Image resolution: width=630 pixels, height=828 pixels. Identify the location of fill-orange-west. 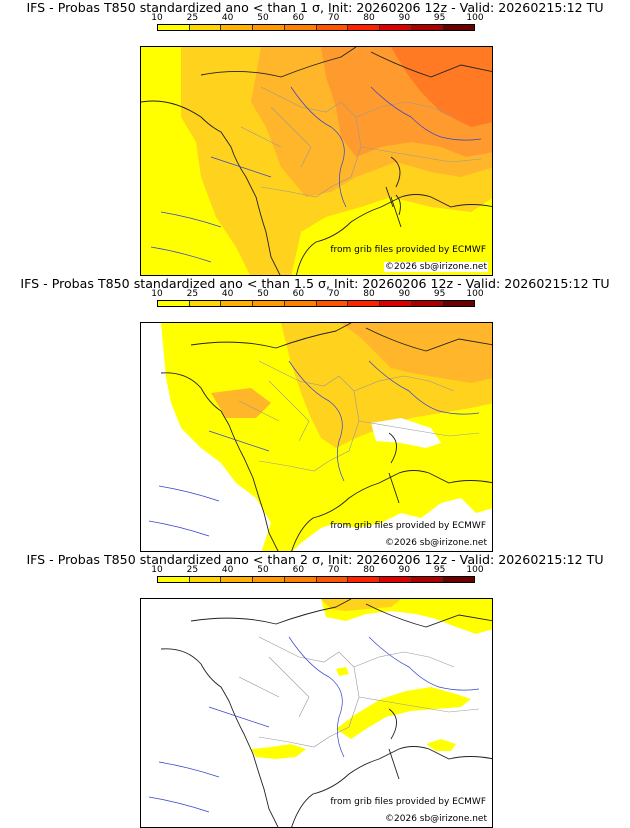
(241, 403).